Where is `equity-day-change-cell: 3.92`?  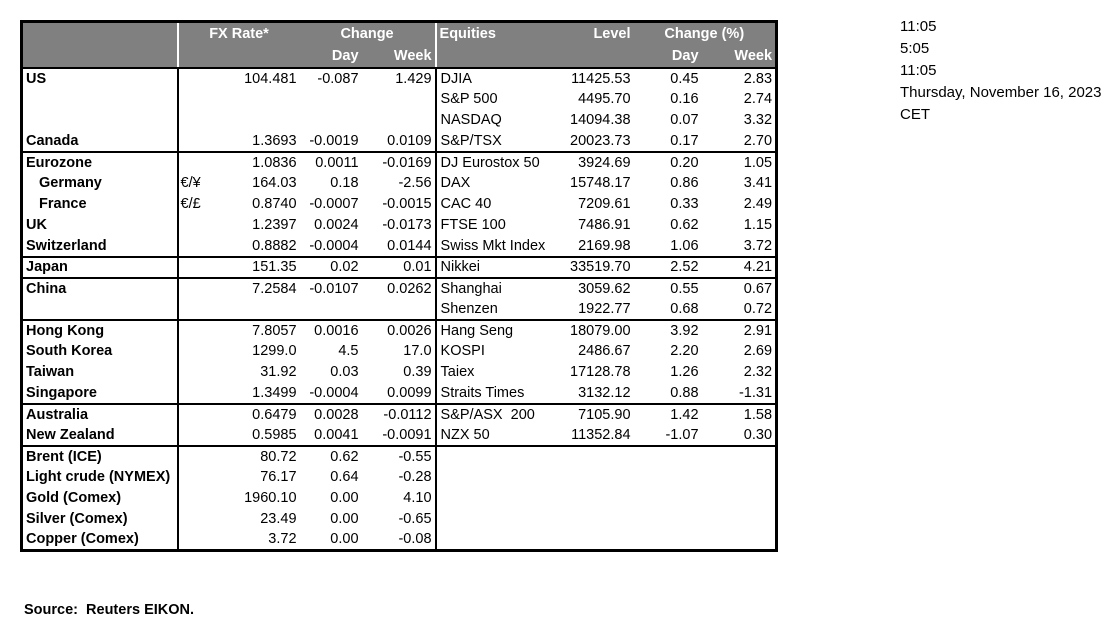 equity-day-change-cell: 3.92 is located at coordinates (684, 330).